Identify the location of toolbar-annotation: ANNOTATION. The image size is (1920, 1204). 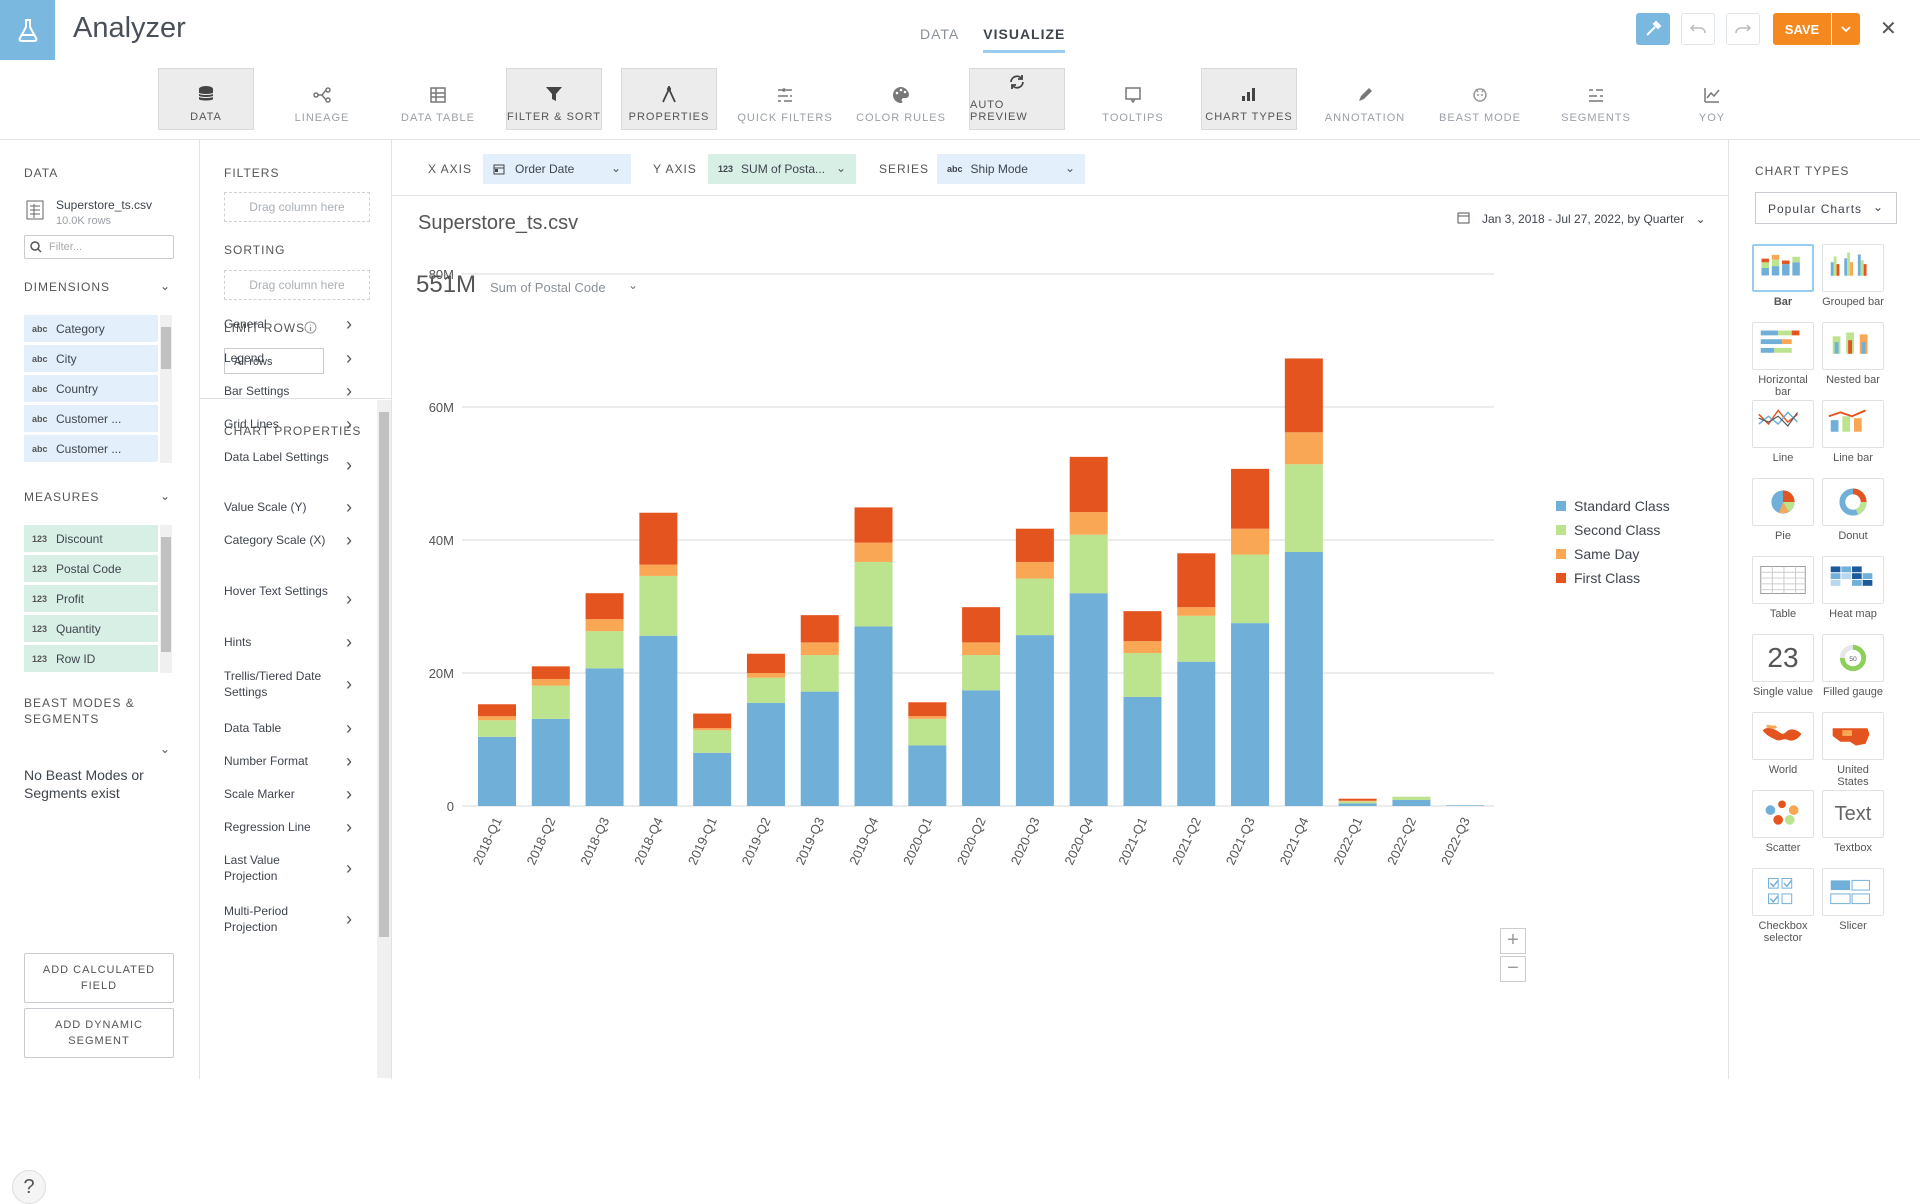
(1365, 99).